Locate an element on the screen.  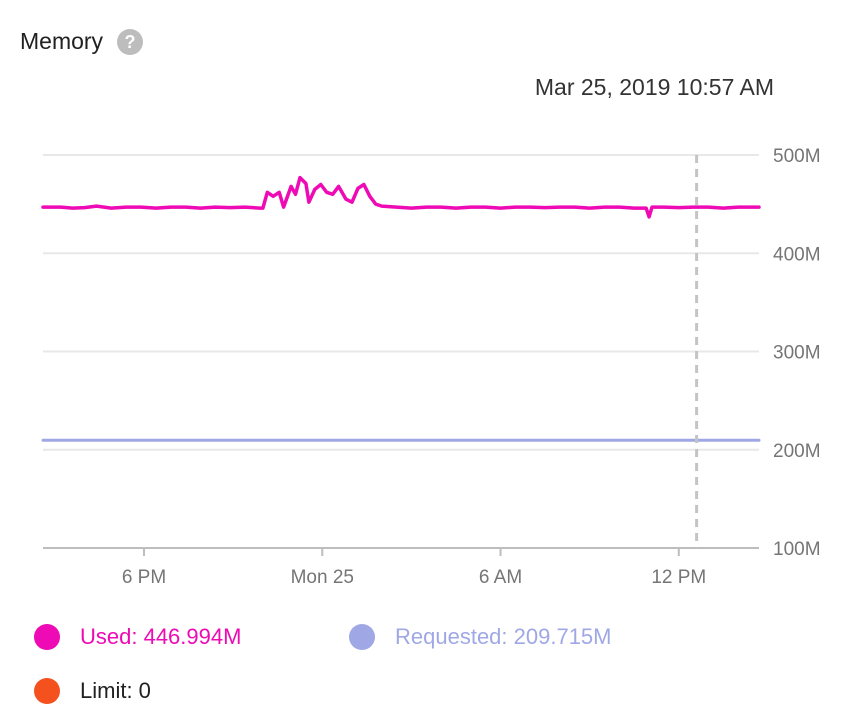
legend-item-limit: Limit: 0 is located at coordinates (92, 691).